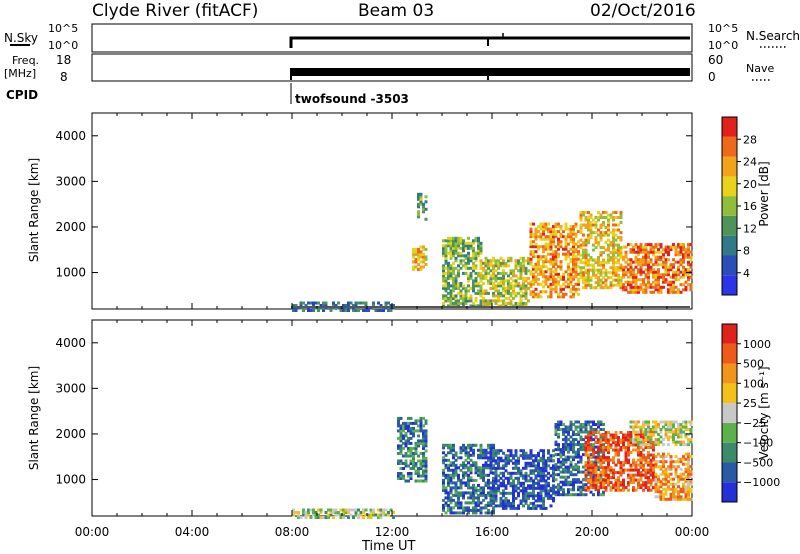 The width and height of the screenshot is (800, 554). What do you see at coordinates (754, 423) in the screenshot?
I see `velocity-colorbar-tick-label: −25` at bounding box center [754, 423].